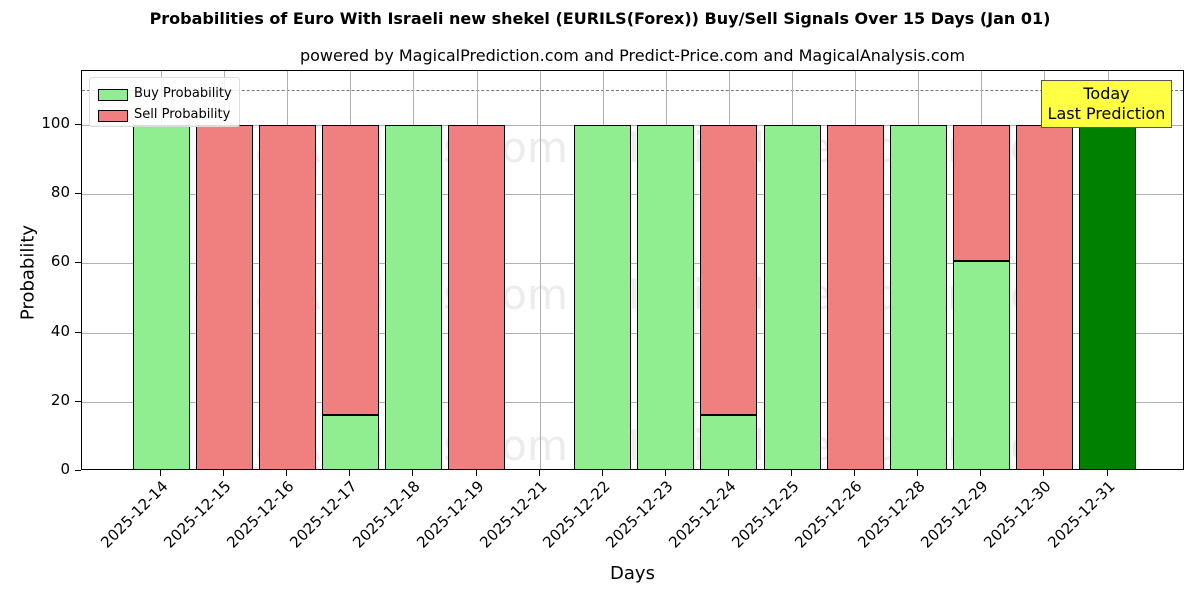 This screenshot has height=600, width=1200. I want to click on x-tick-label: 2025-12-17, so click(323, 514).